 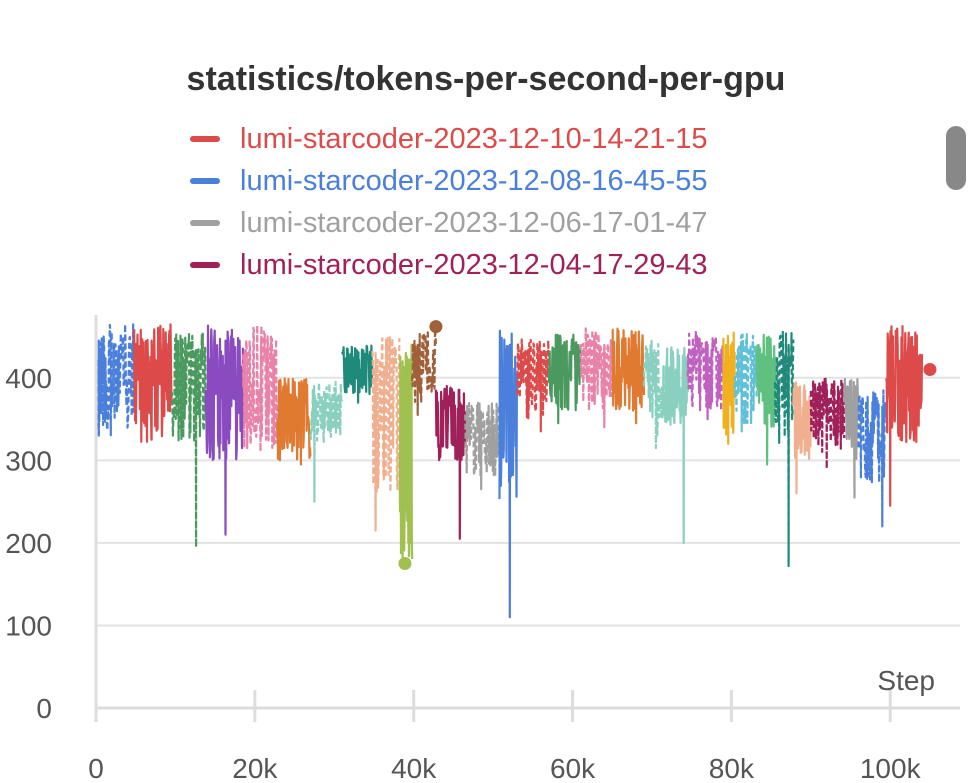 What do you see at coordinates (732, 768) in the screenshot?
I see `x-tick-label: 80k` at bounding box center [732, 768].